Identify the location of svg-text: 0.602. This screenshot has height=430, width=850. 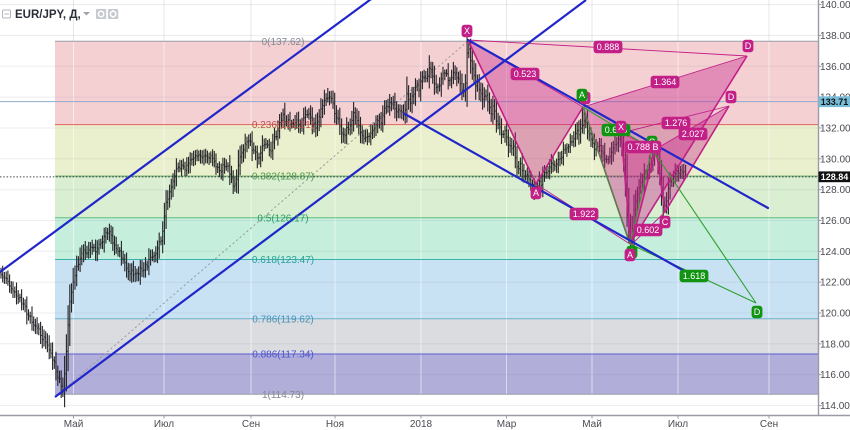
(648, 230).